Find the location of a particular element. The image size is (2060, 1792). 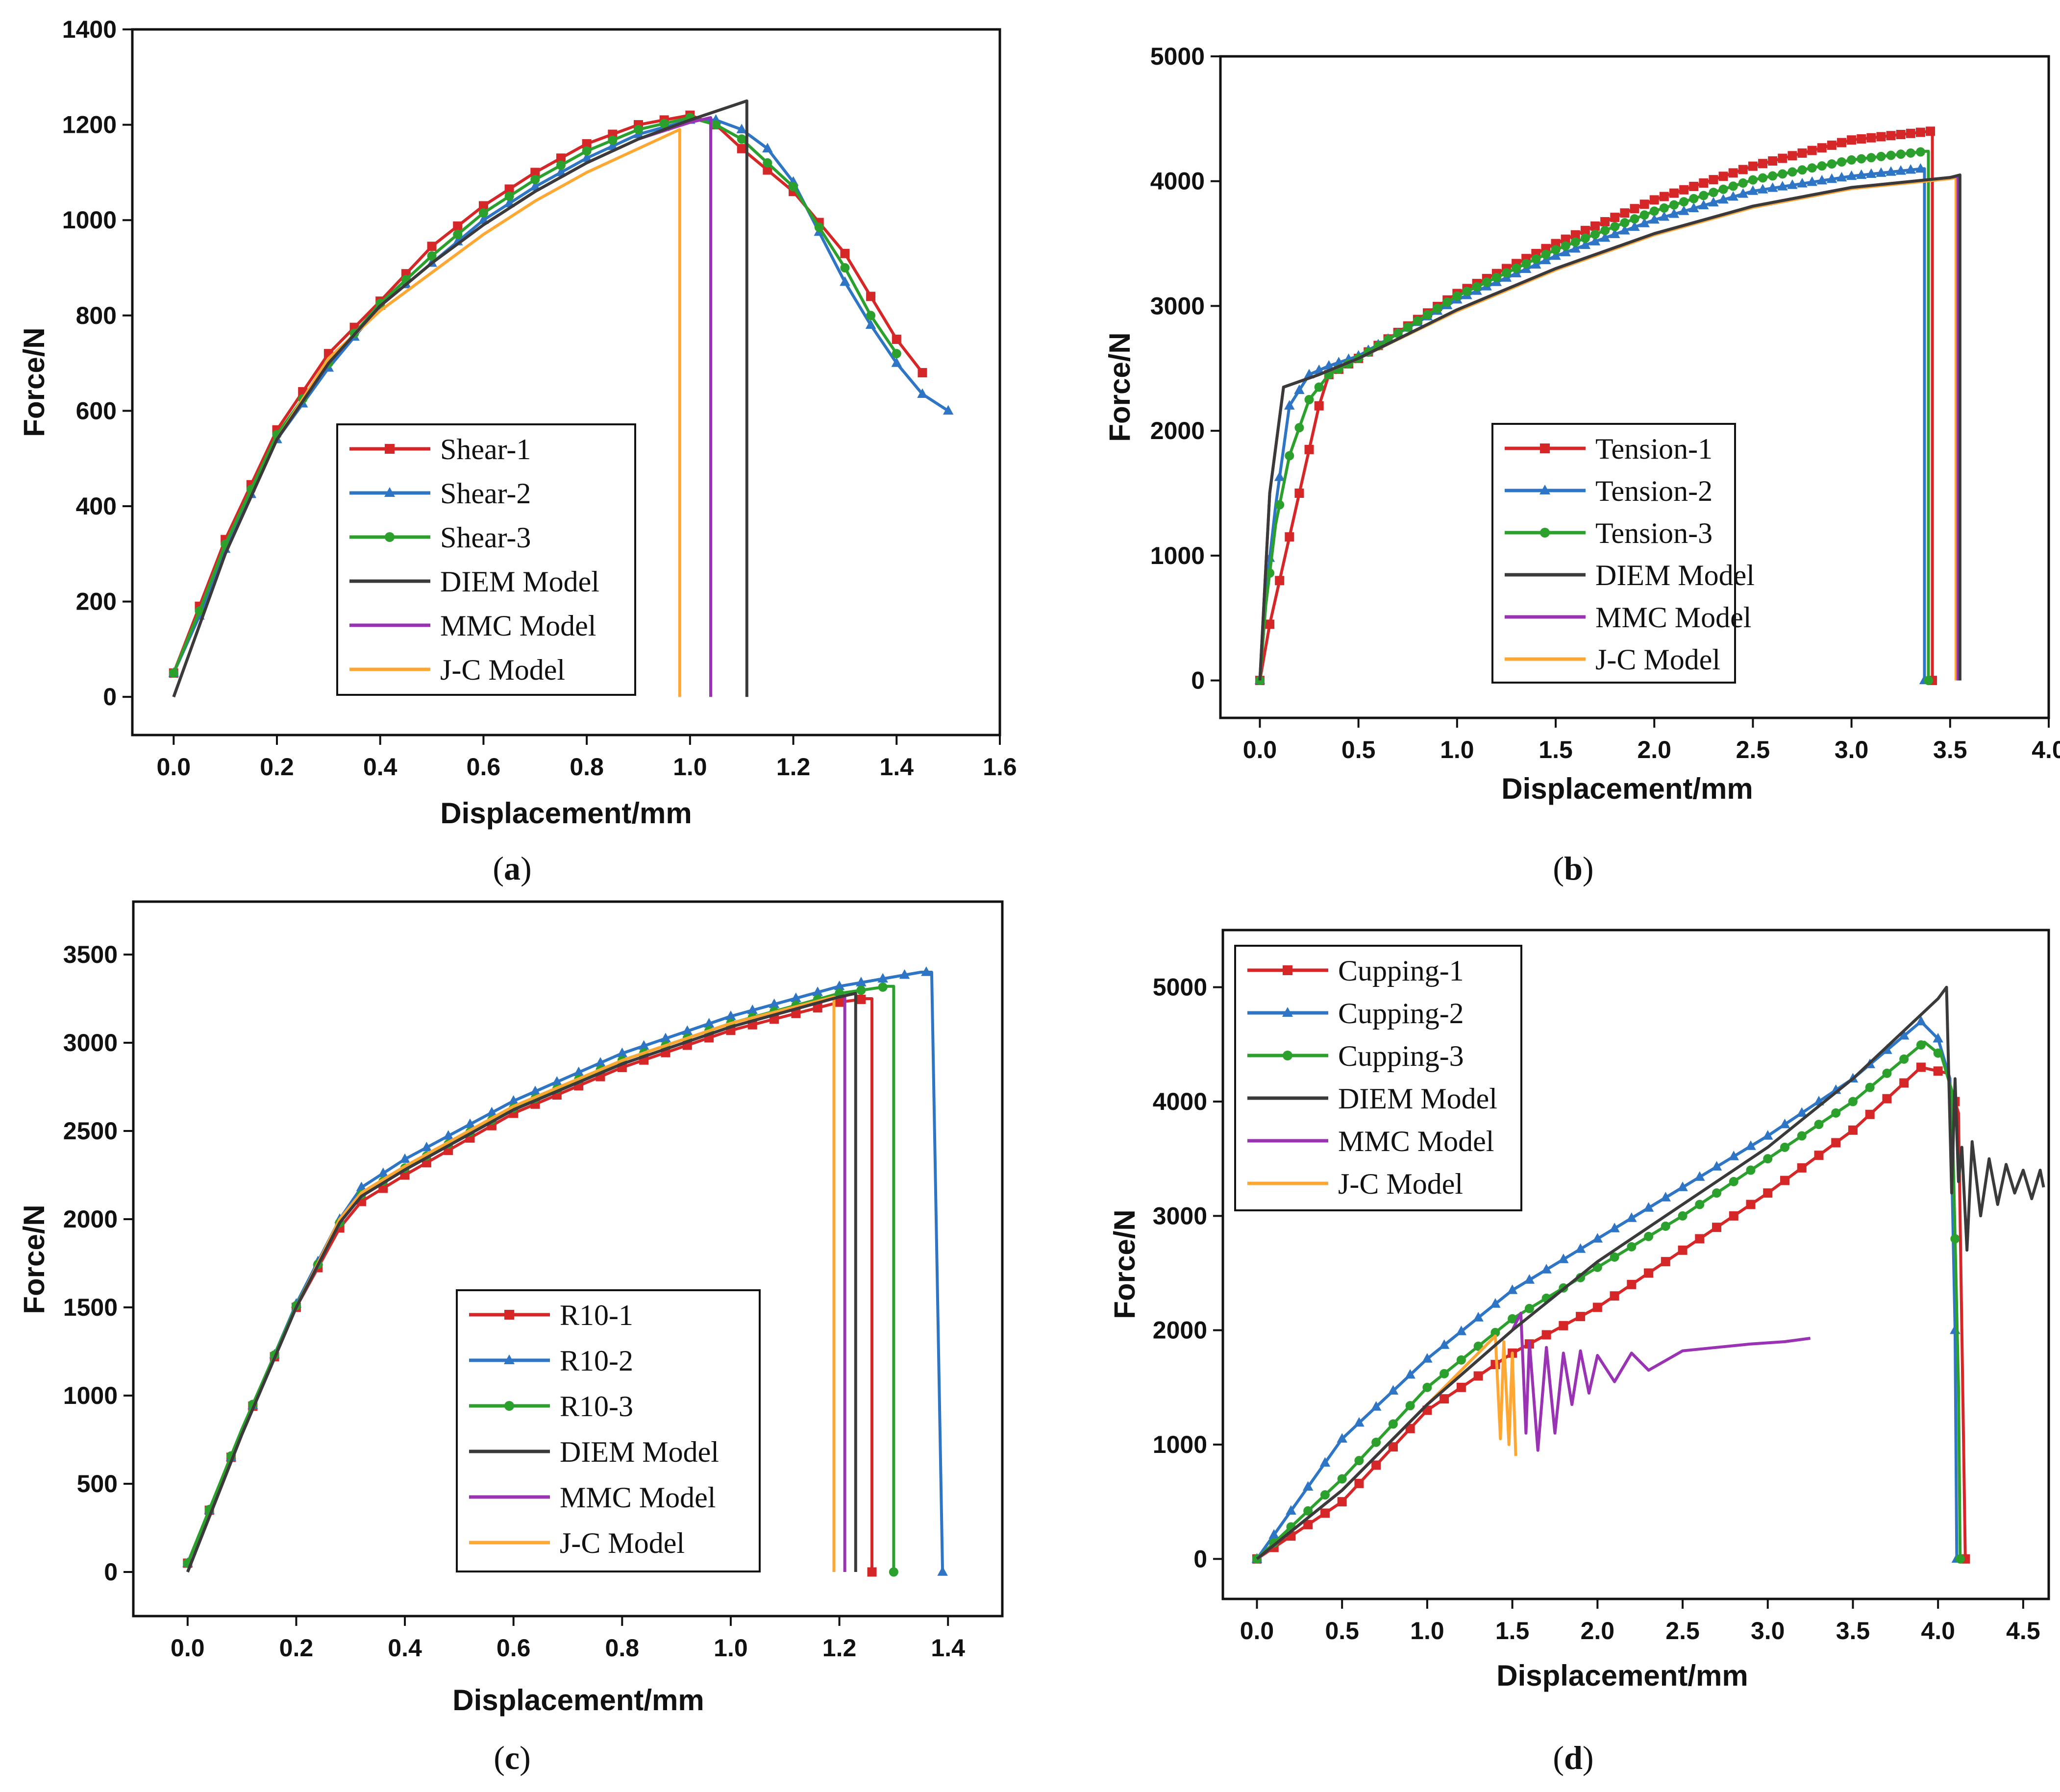

x-tick-label: 0.8 is located at coordinates (587, 767).